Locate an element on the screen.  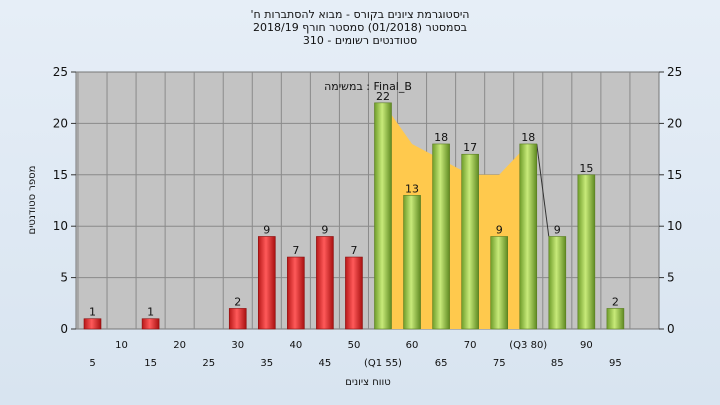
x-tick-label: 65 is located at coordinates (441, 363).